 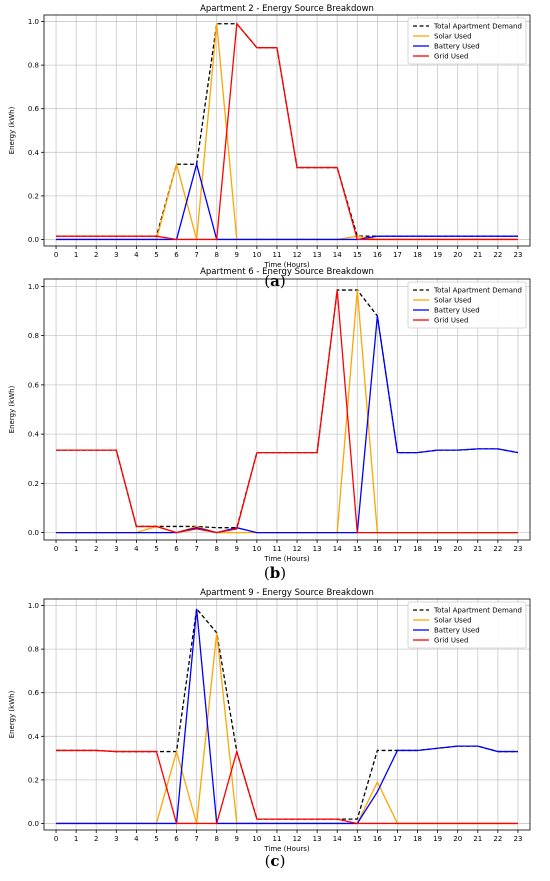 What do you see at coordinates (282, 861) in the screenshot?
I see `caption-c-close: )` at bounding box center [282, 861].